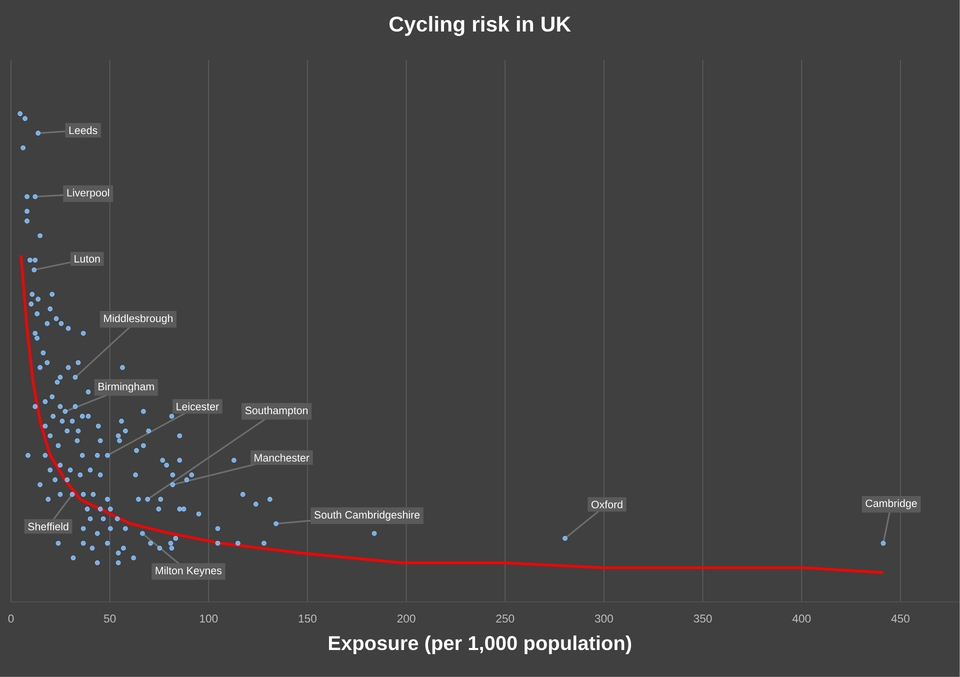  I want to click on x-tick-label: 450, so click(900, 618).